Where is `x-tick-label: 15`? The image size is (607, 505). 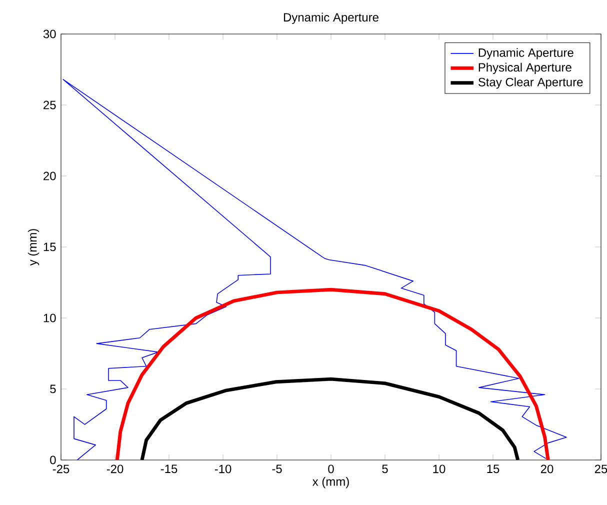 x-tick-label: 15 is located at coordinates (493, 469).